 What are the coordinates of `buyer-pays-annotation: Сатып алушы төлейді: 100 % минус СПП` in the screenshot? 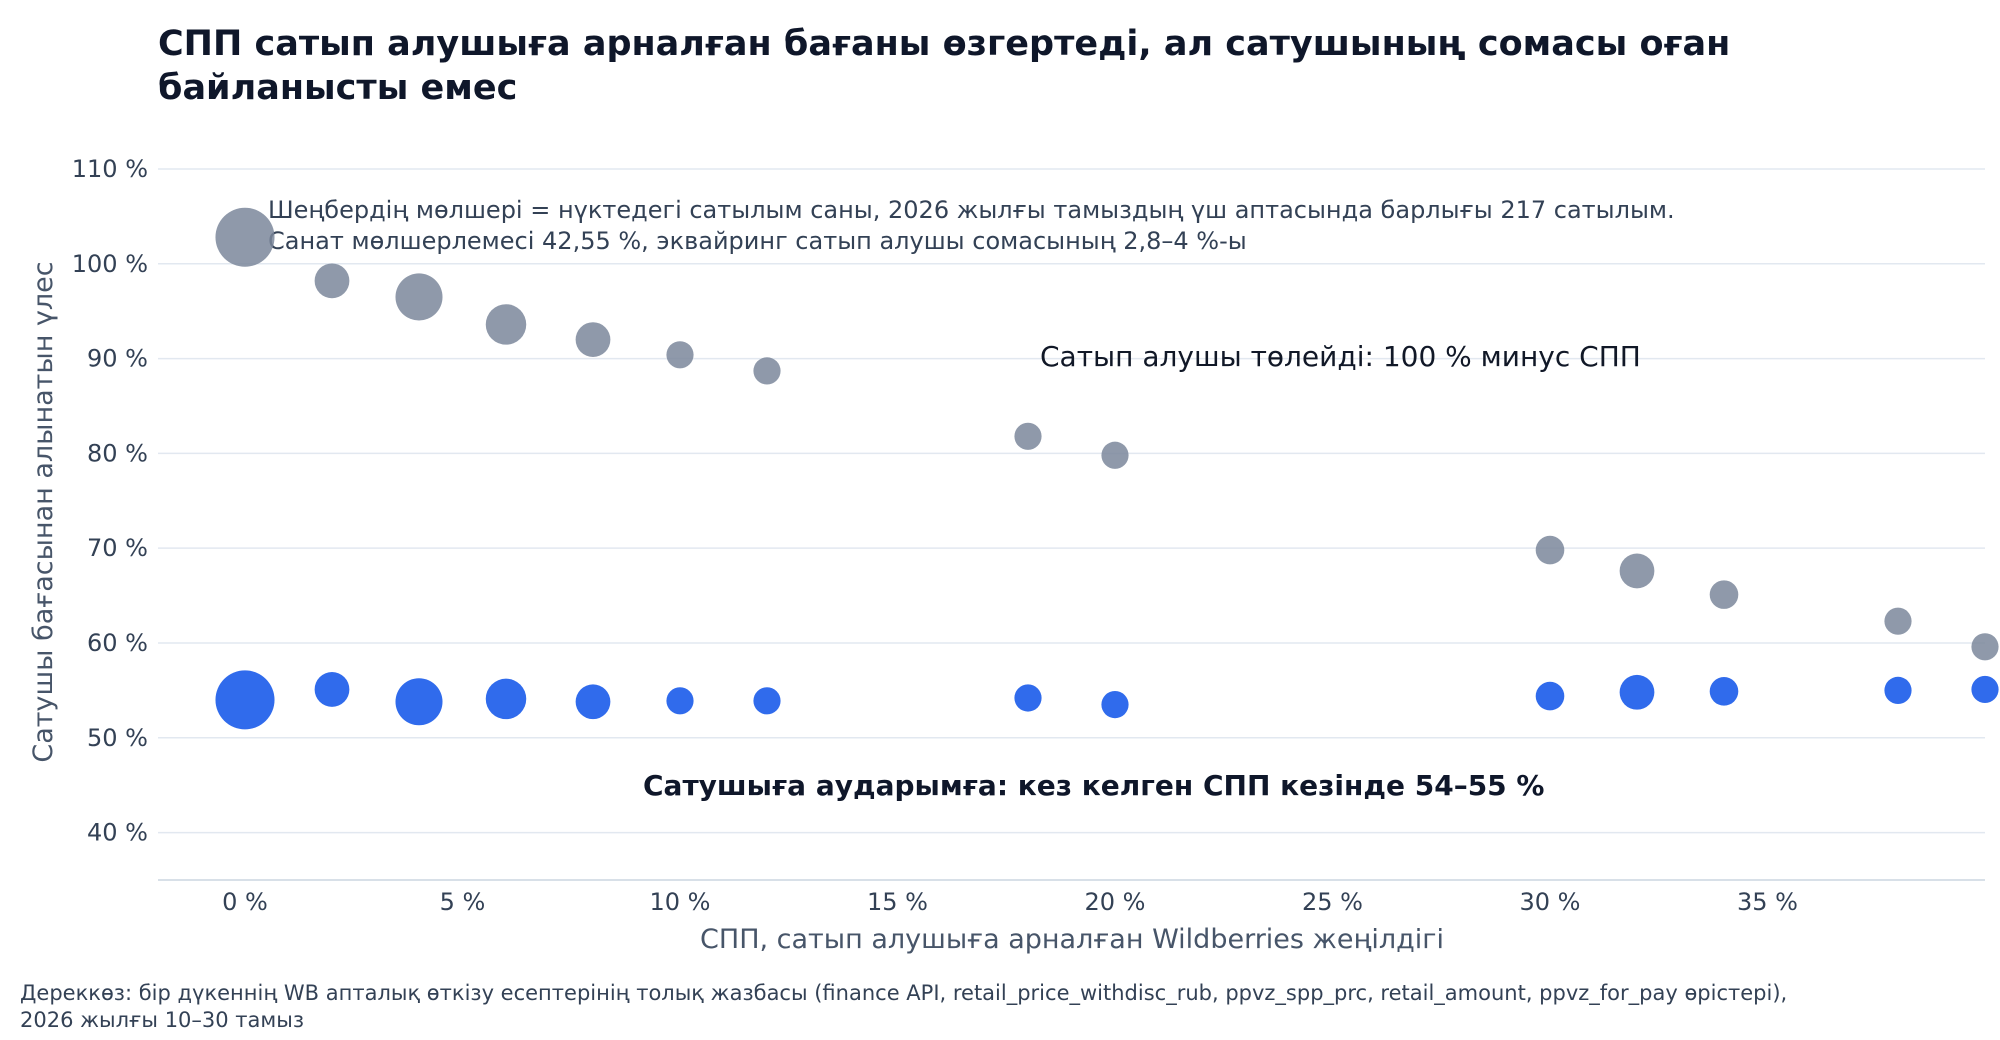 It's located at (1340, 356).